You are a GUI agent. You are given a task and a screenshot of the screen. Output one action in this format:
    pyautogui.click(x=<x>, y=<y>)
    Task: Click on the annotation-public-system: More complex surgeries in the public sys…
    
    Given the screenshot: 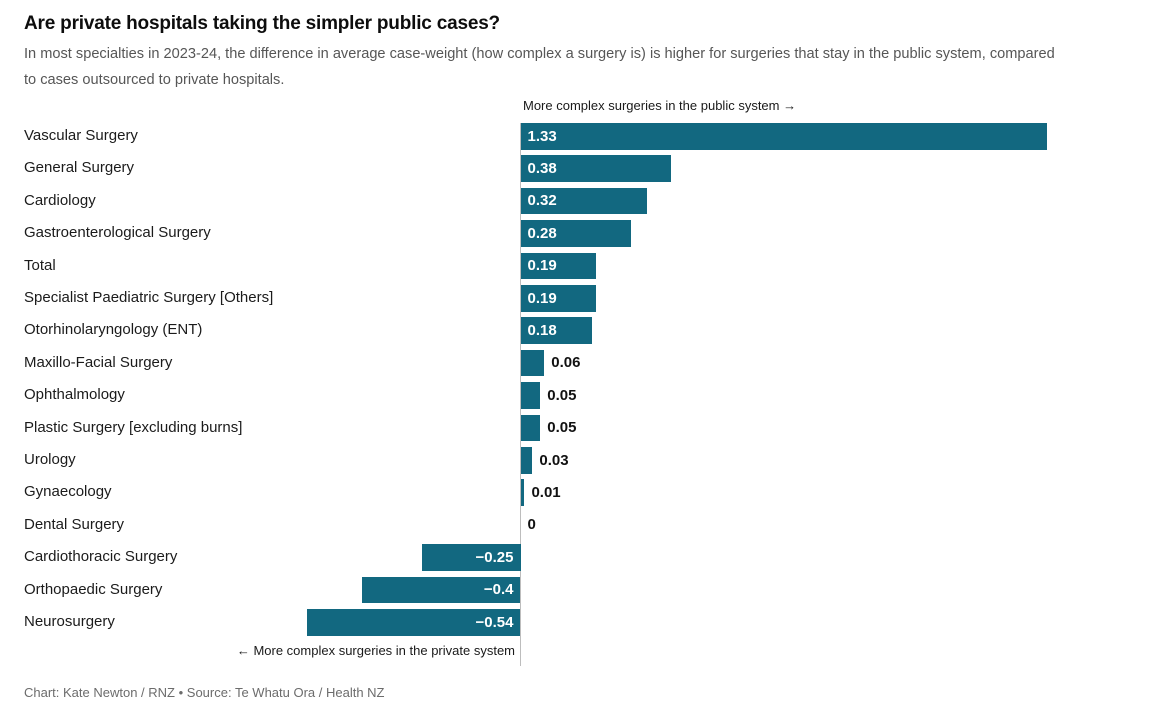 What is the action you would take?
    pyautogui.click(x=660, y=105)
    